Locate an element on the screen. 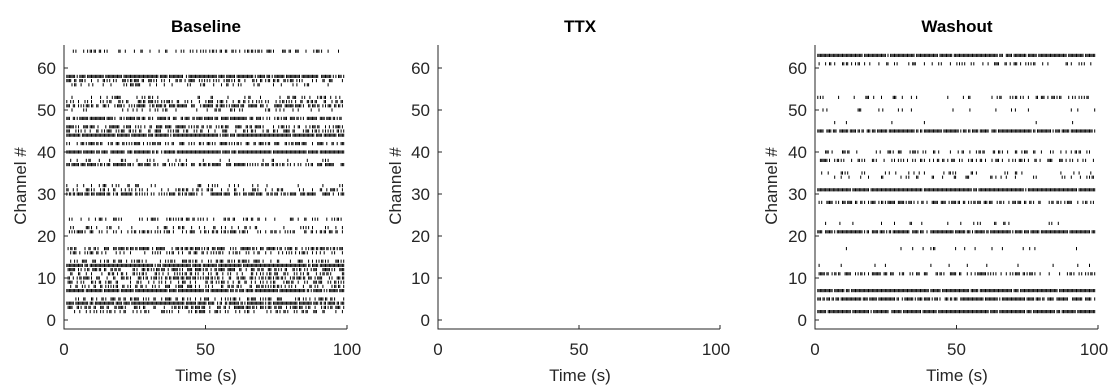 The height and width of the screenshot is (385, 1115). y-ticks-baseline: 0 10 20 30 40 50 60 is located at coordinates (52, 194).